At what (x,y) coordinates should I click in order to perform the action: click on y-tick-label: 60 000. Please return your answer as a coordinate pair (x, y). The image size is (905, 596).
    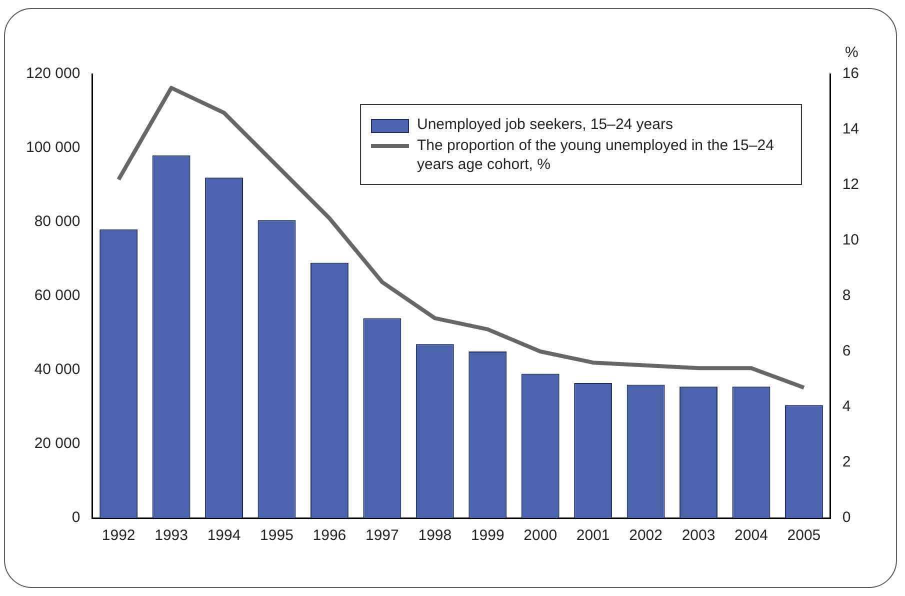
    Looking at the image, I should click on (57, 295).